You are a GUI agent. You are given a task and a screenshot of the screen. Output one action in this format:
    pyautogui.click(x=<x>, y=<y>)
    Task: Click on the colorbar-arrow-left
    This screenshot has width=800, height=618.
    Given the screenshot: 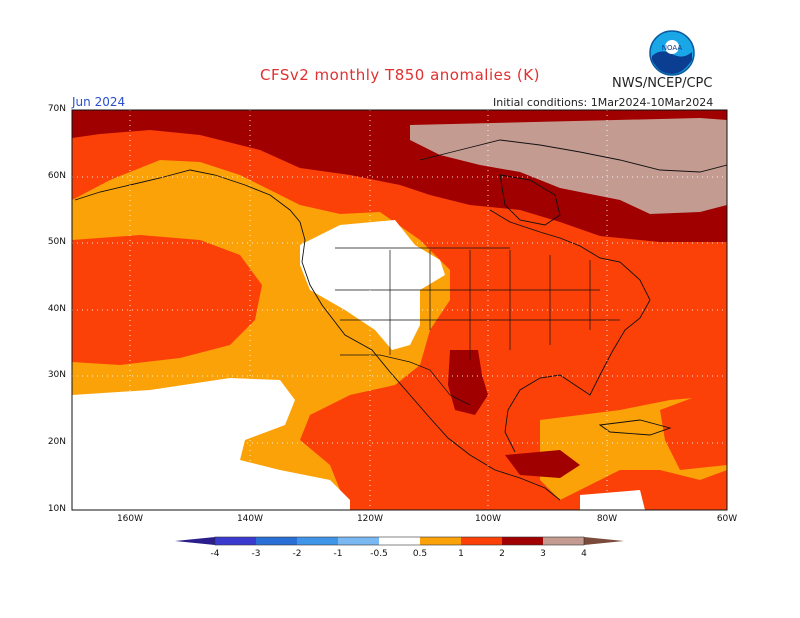 What is the action you would take?
    pyautogui.click(x=195, y=541)
    